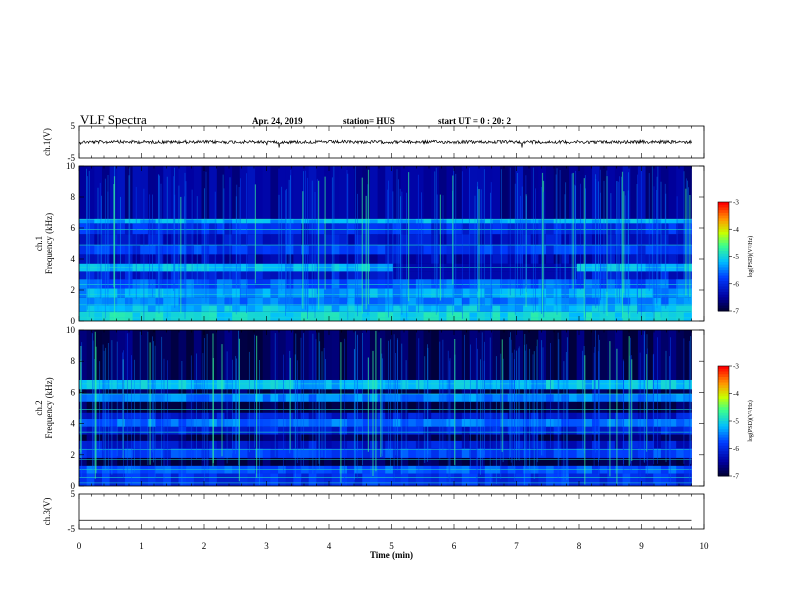 Image resolution: width=792 pixels, height=612 pixels. Describe the element at coordinates (266, 546) in the screenshot. I see `x-tick-label: 3` at that location.